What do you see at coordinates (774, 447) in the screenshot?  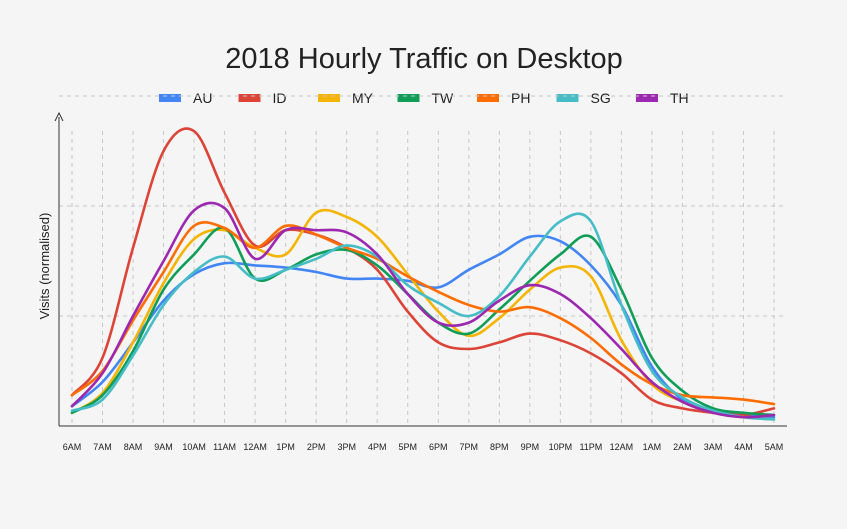 I see `x-tick-label: 5AM` at bounding box center [774, 447].